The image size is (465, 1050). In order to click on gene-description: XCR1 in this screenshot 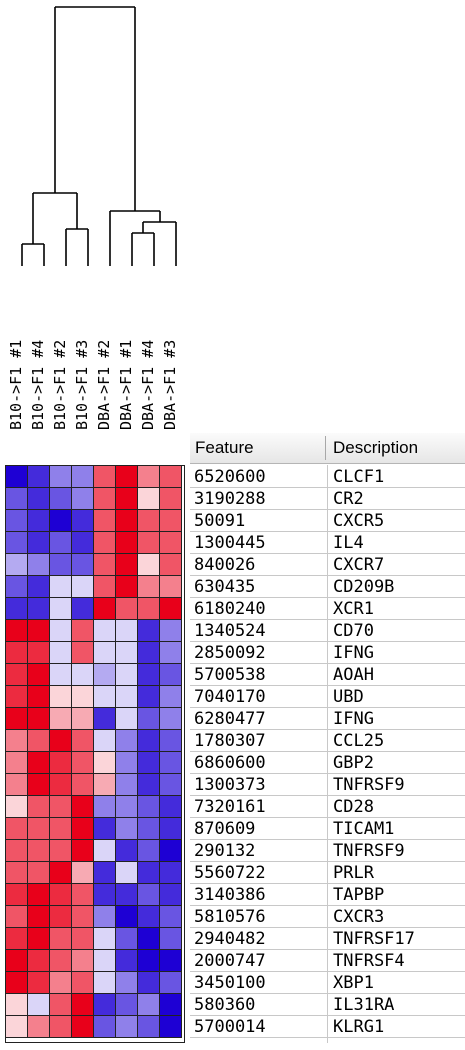, I will do `click(353, 609)`.